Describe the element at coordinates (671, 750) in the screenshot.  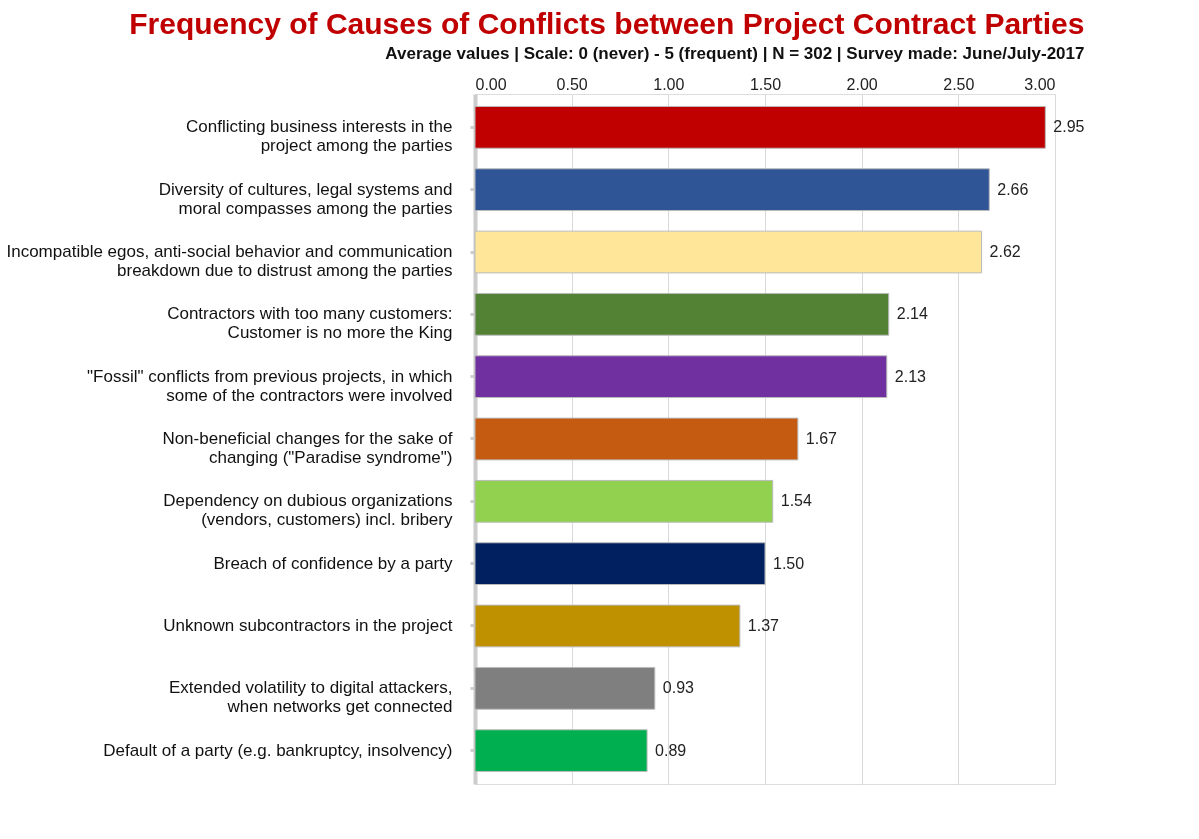
I see `data-label: 0.89` at that location.